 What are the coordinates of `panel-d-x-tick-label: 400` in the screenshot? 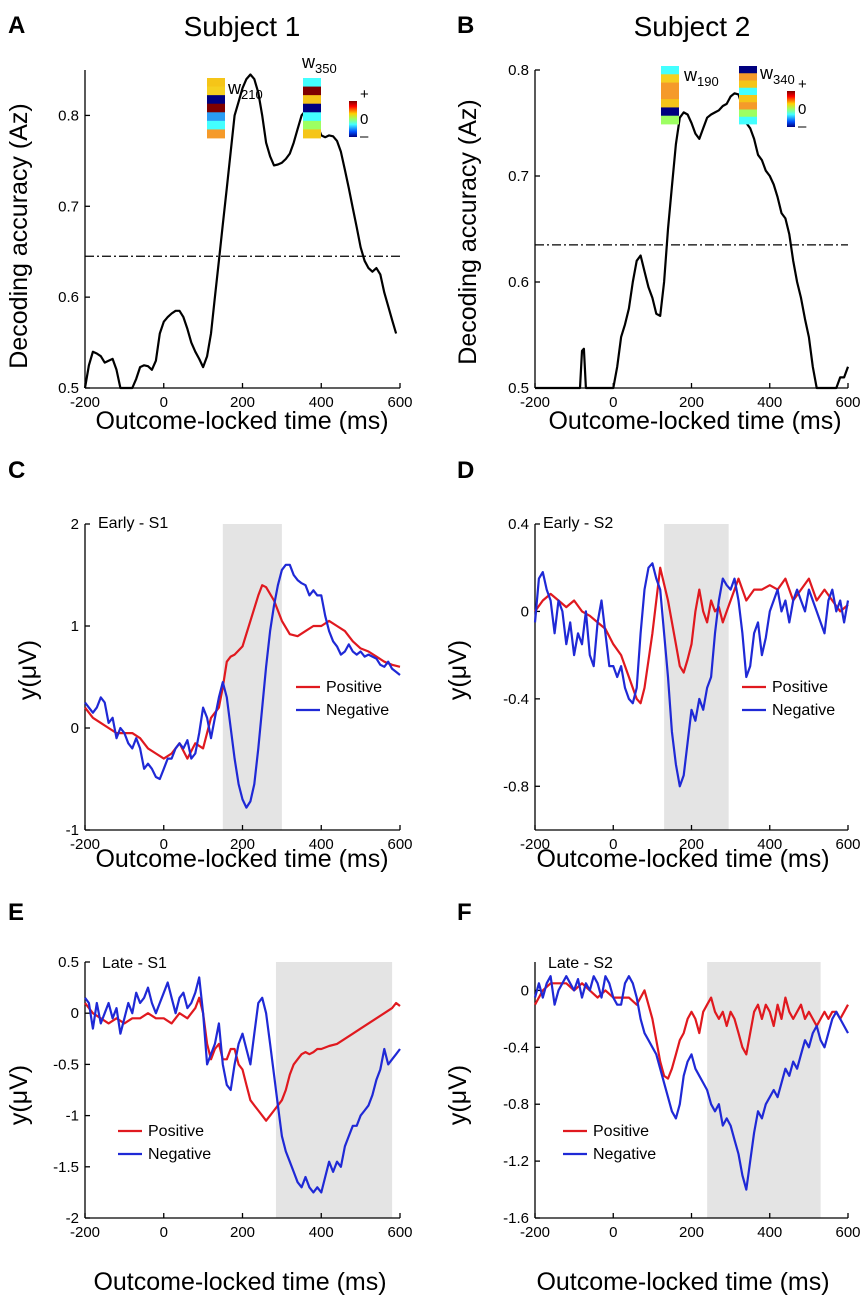 It's located at (769, 844).